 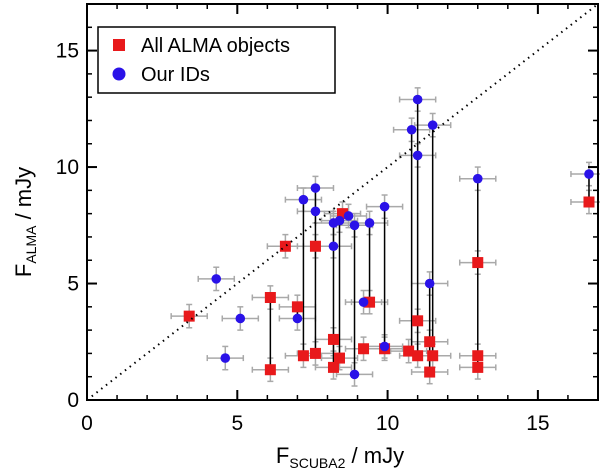 I want to click on legend-marker-all-alma, so click(x=119, y=45).